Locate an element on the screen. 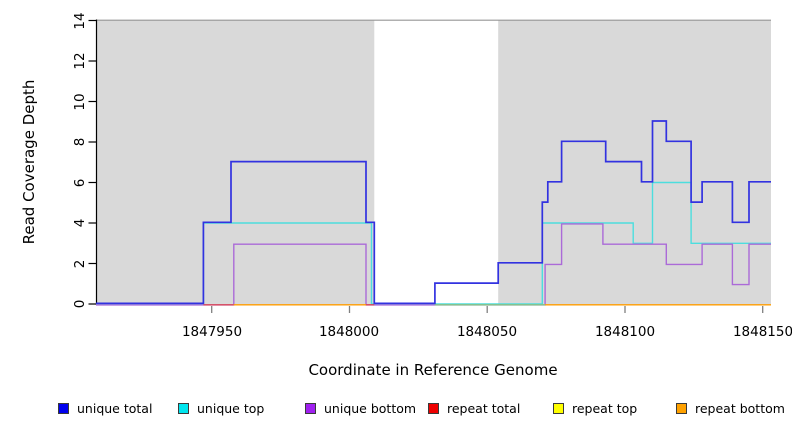 This screenshot has width=792, height=432. y-tick-label: 6 is located at coordinates (80, 183).